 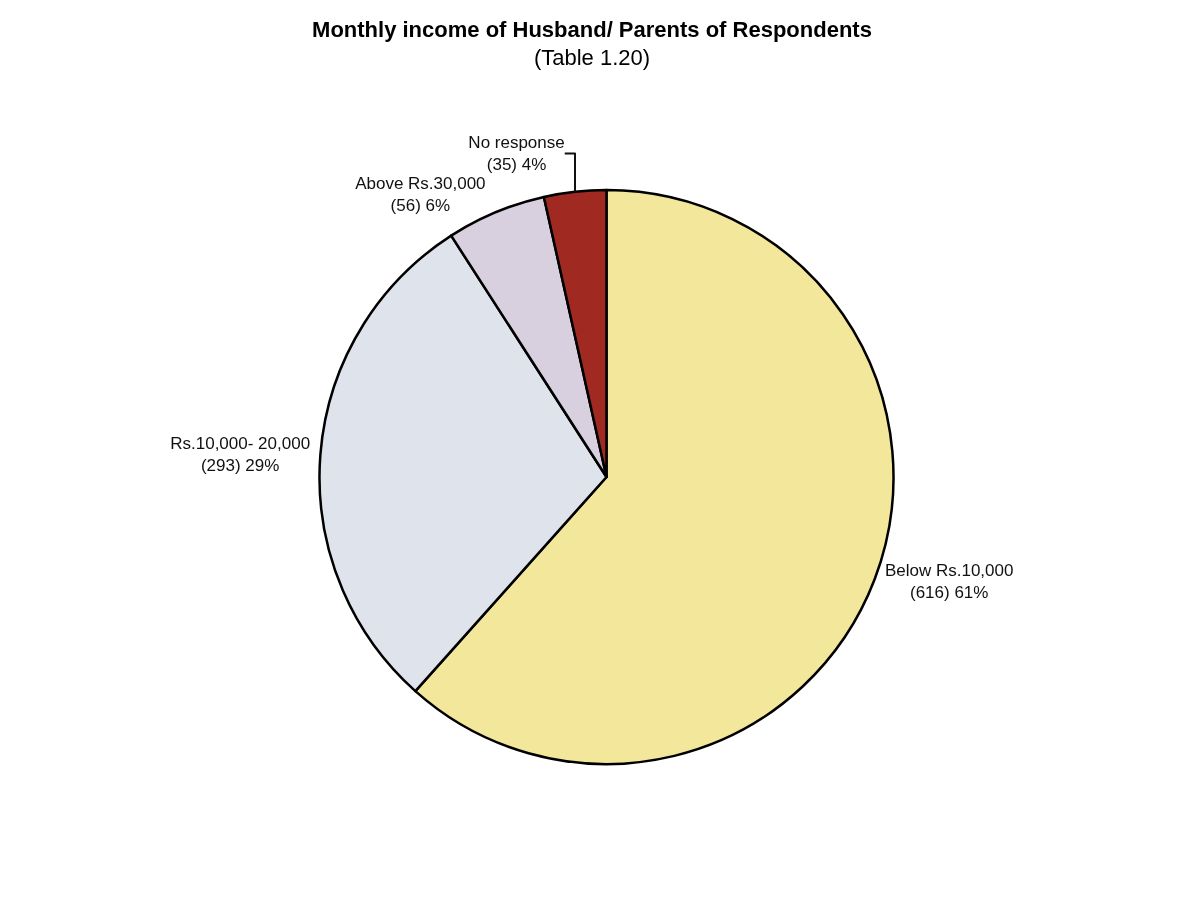 I want to click on chart-title: Monthly income of Husband/ Parents of Respondents, so click(x=592, y=29).